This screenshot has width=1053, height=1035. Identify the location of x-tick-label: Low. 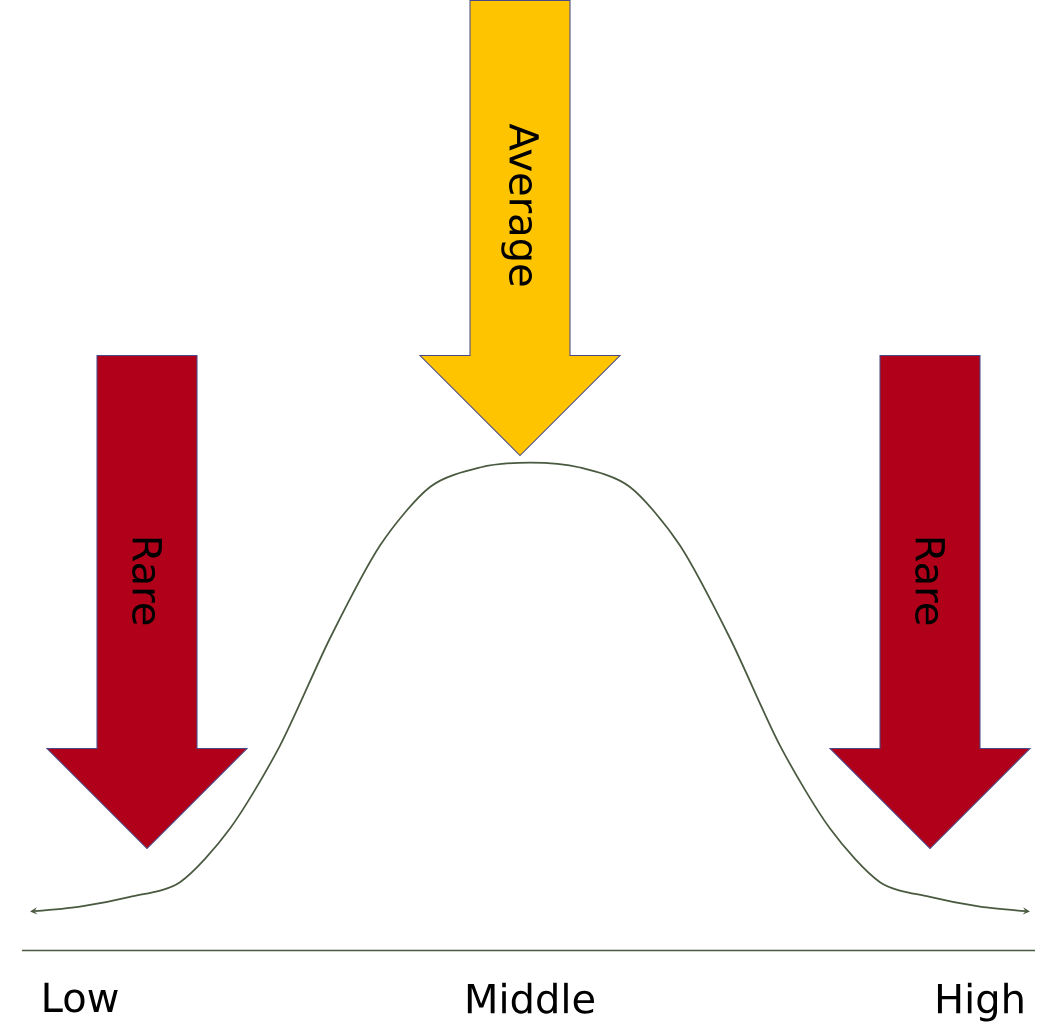
(81, 997).